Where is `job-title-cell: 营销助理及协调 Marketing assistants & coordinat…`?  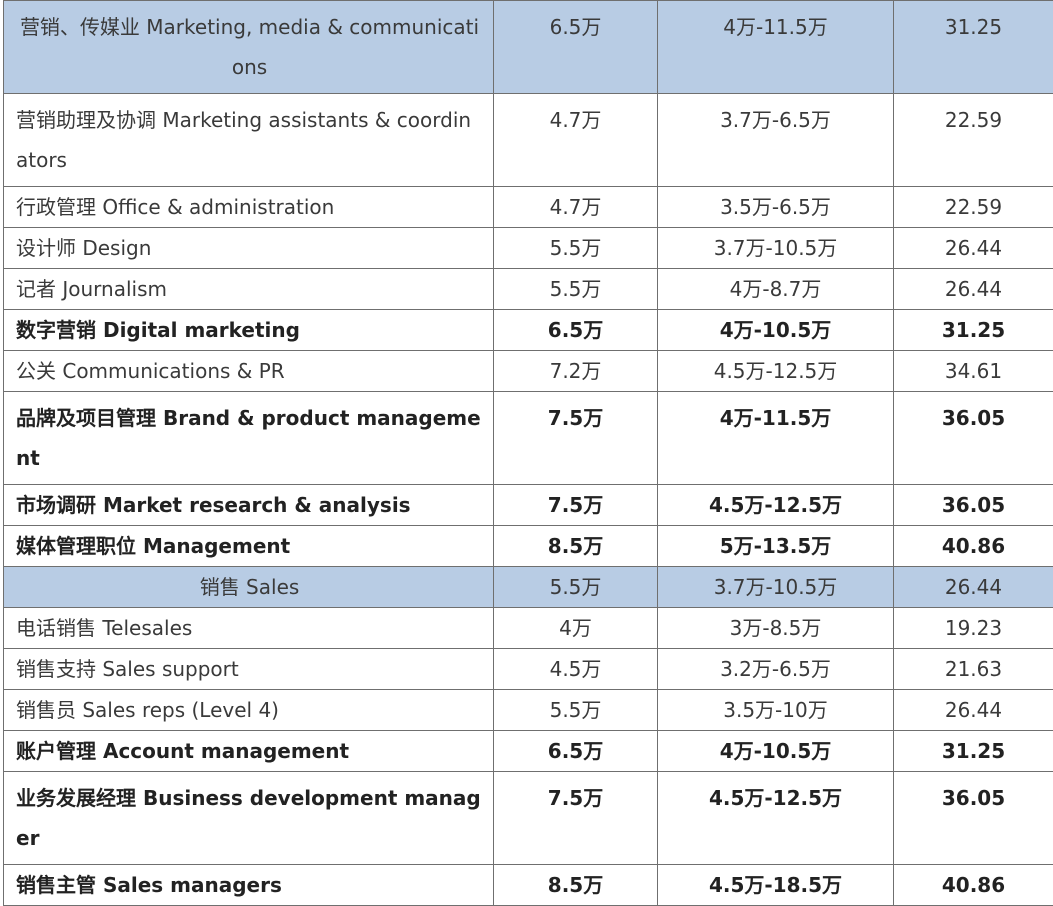
job-title-cell: 营销助理及协调 Marketing assistants & coordinat… is located at coordinates (249, 140).